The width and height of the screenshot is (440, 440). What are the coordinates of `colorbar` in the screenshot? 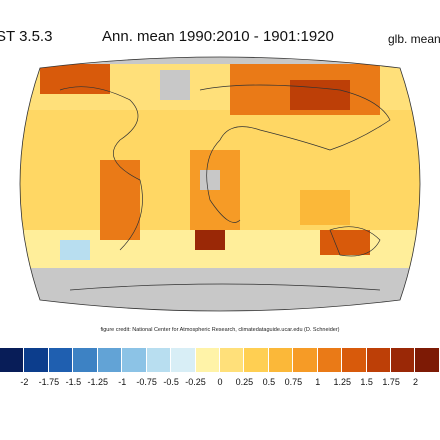 It's located at (220, 360).